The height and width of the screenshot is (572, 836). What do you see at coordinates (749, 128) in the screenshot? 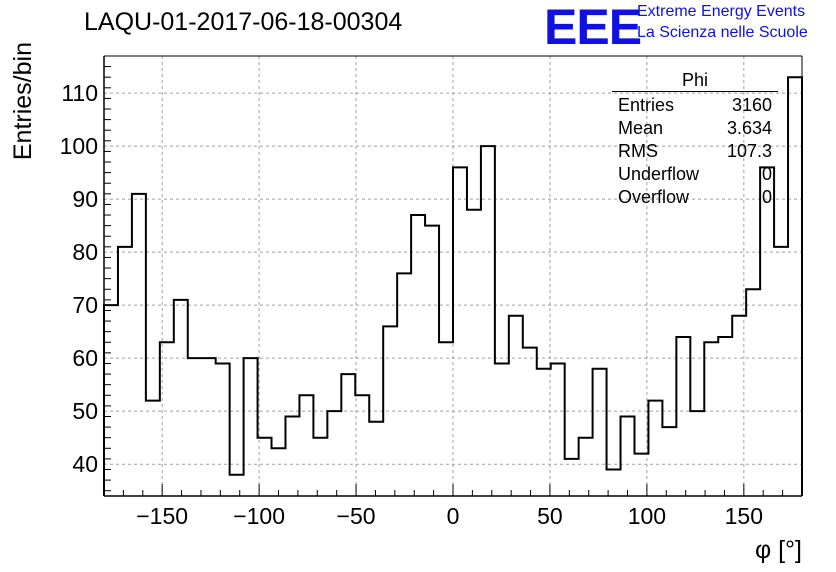
I see `stats-value: 3.634` at bounding box center [749, 128].